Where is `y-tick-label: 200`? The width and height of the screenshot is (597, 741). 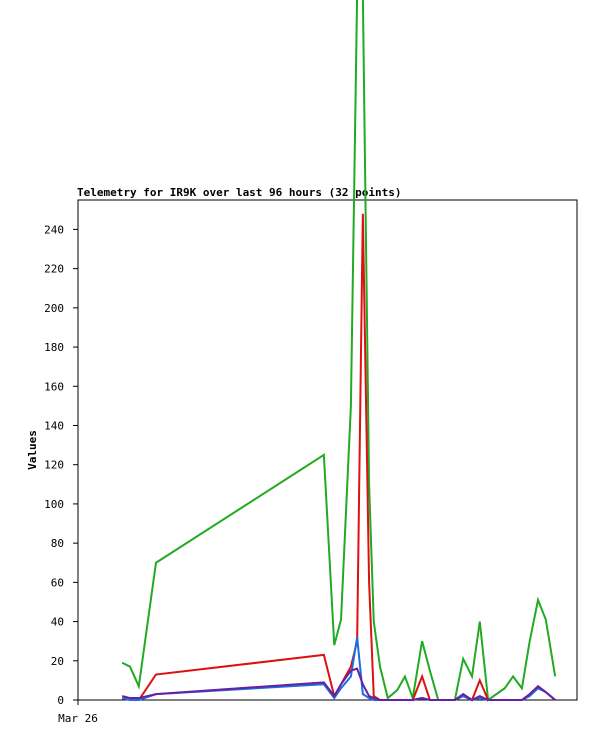
y-tick-label: 200 is located at coordinates (54, 308).